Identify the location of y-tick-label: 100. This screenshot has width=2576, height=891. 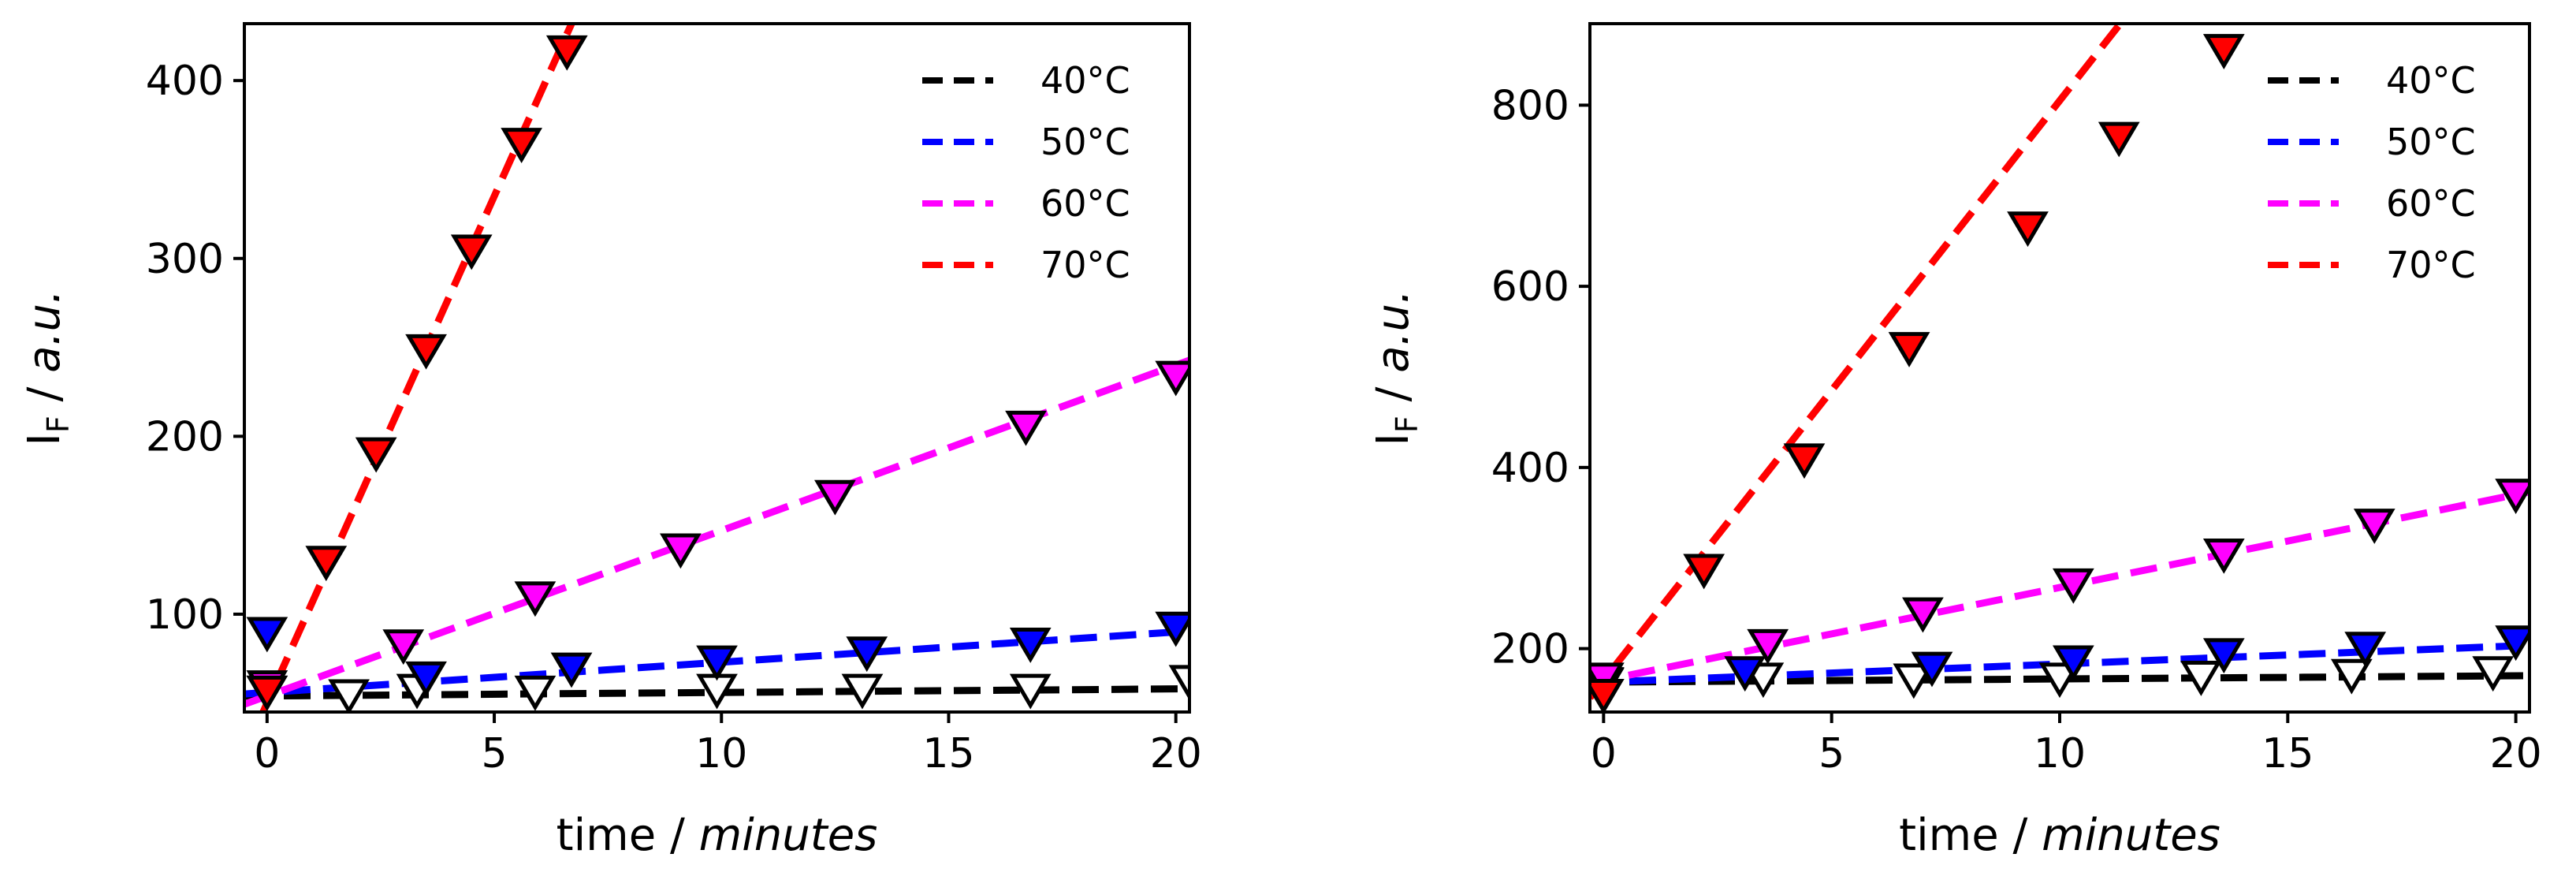
(185, 615).